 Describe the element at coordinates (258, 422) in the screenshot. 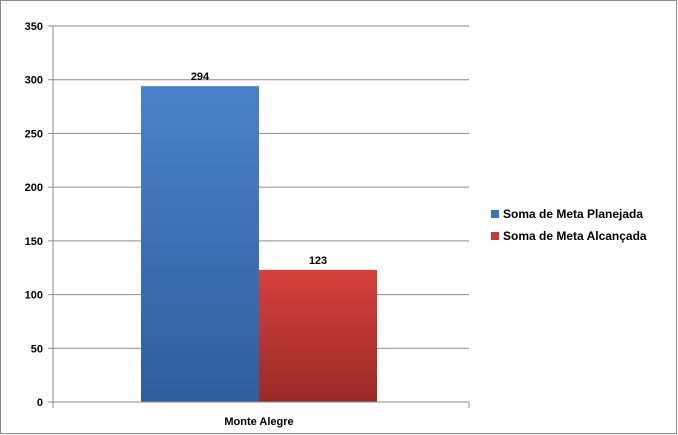

I see `x-category-label: Monte Alegre` at that location.